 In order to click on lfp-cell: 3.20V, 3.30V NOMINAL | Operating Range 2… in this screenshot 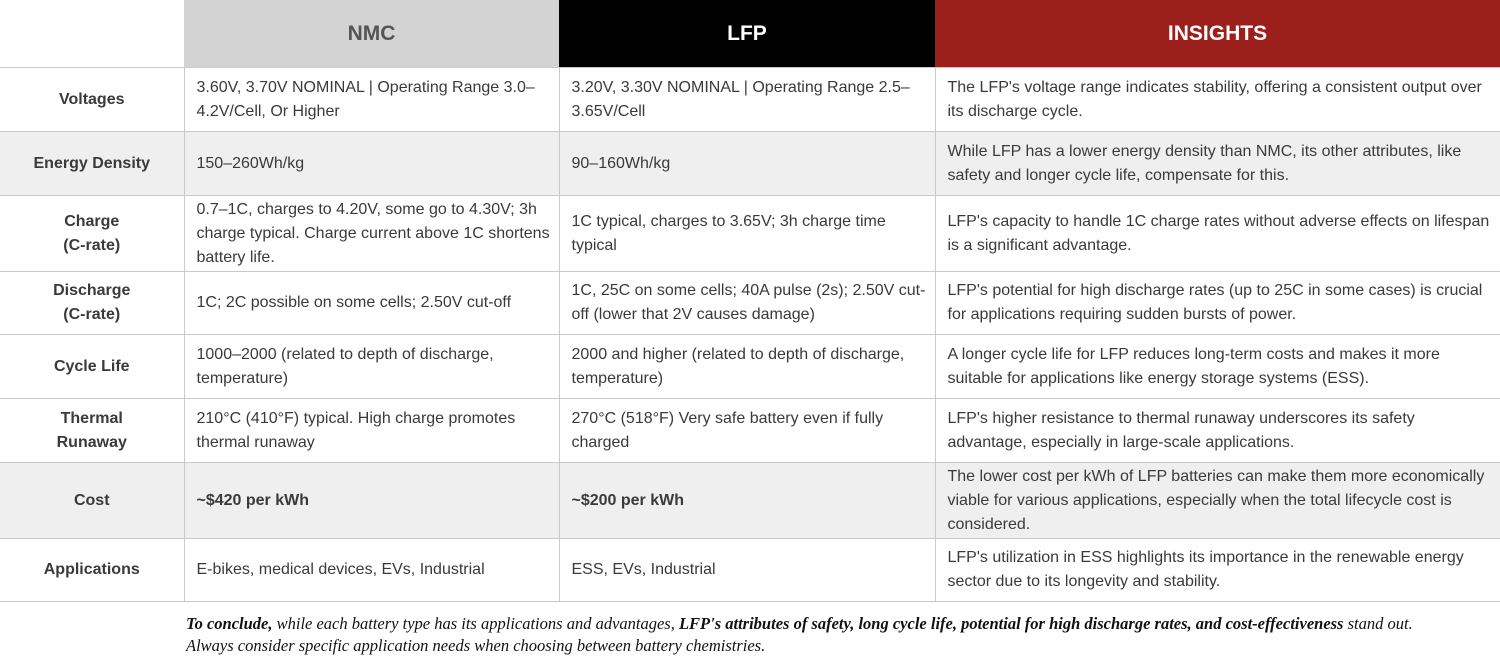, I will do `click(747, 99)`.